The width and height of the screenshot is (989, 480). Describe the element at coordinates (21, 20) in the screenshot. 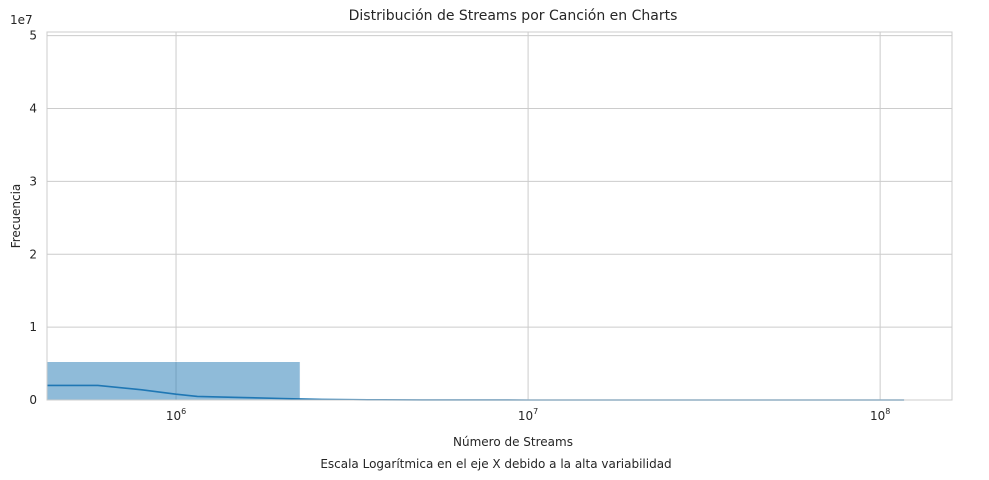

I see `y-offset-label: 1e7` at that location.